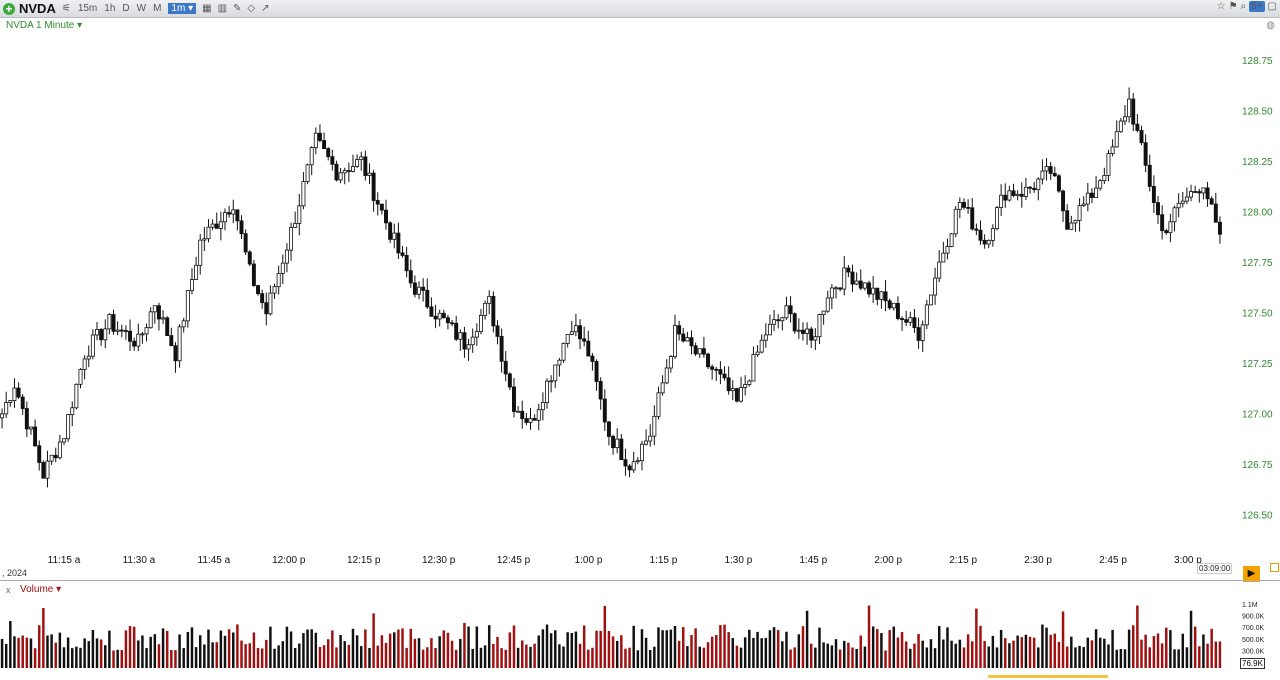 The image size is (1280, 680). I want to click on time-tick-label: 11:15 a, so click(64, 560).